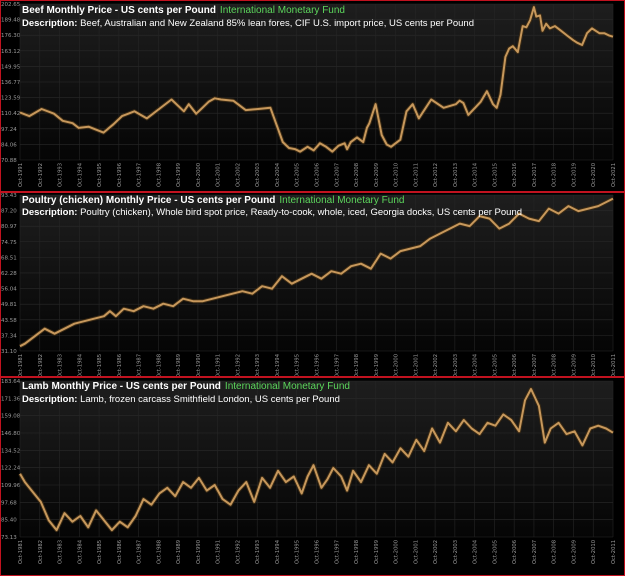 This screenshot has height=576, width=625. Describe the element at coordinates (436, 175) in the screenshot. I see `x-tick-label: Oct-2012` at that location.